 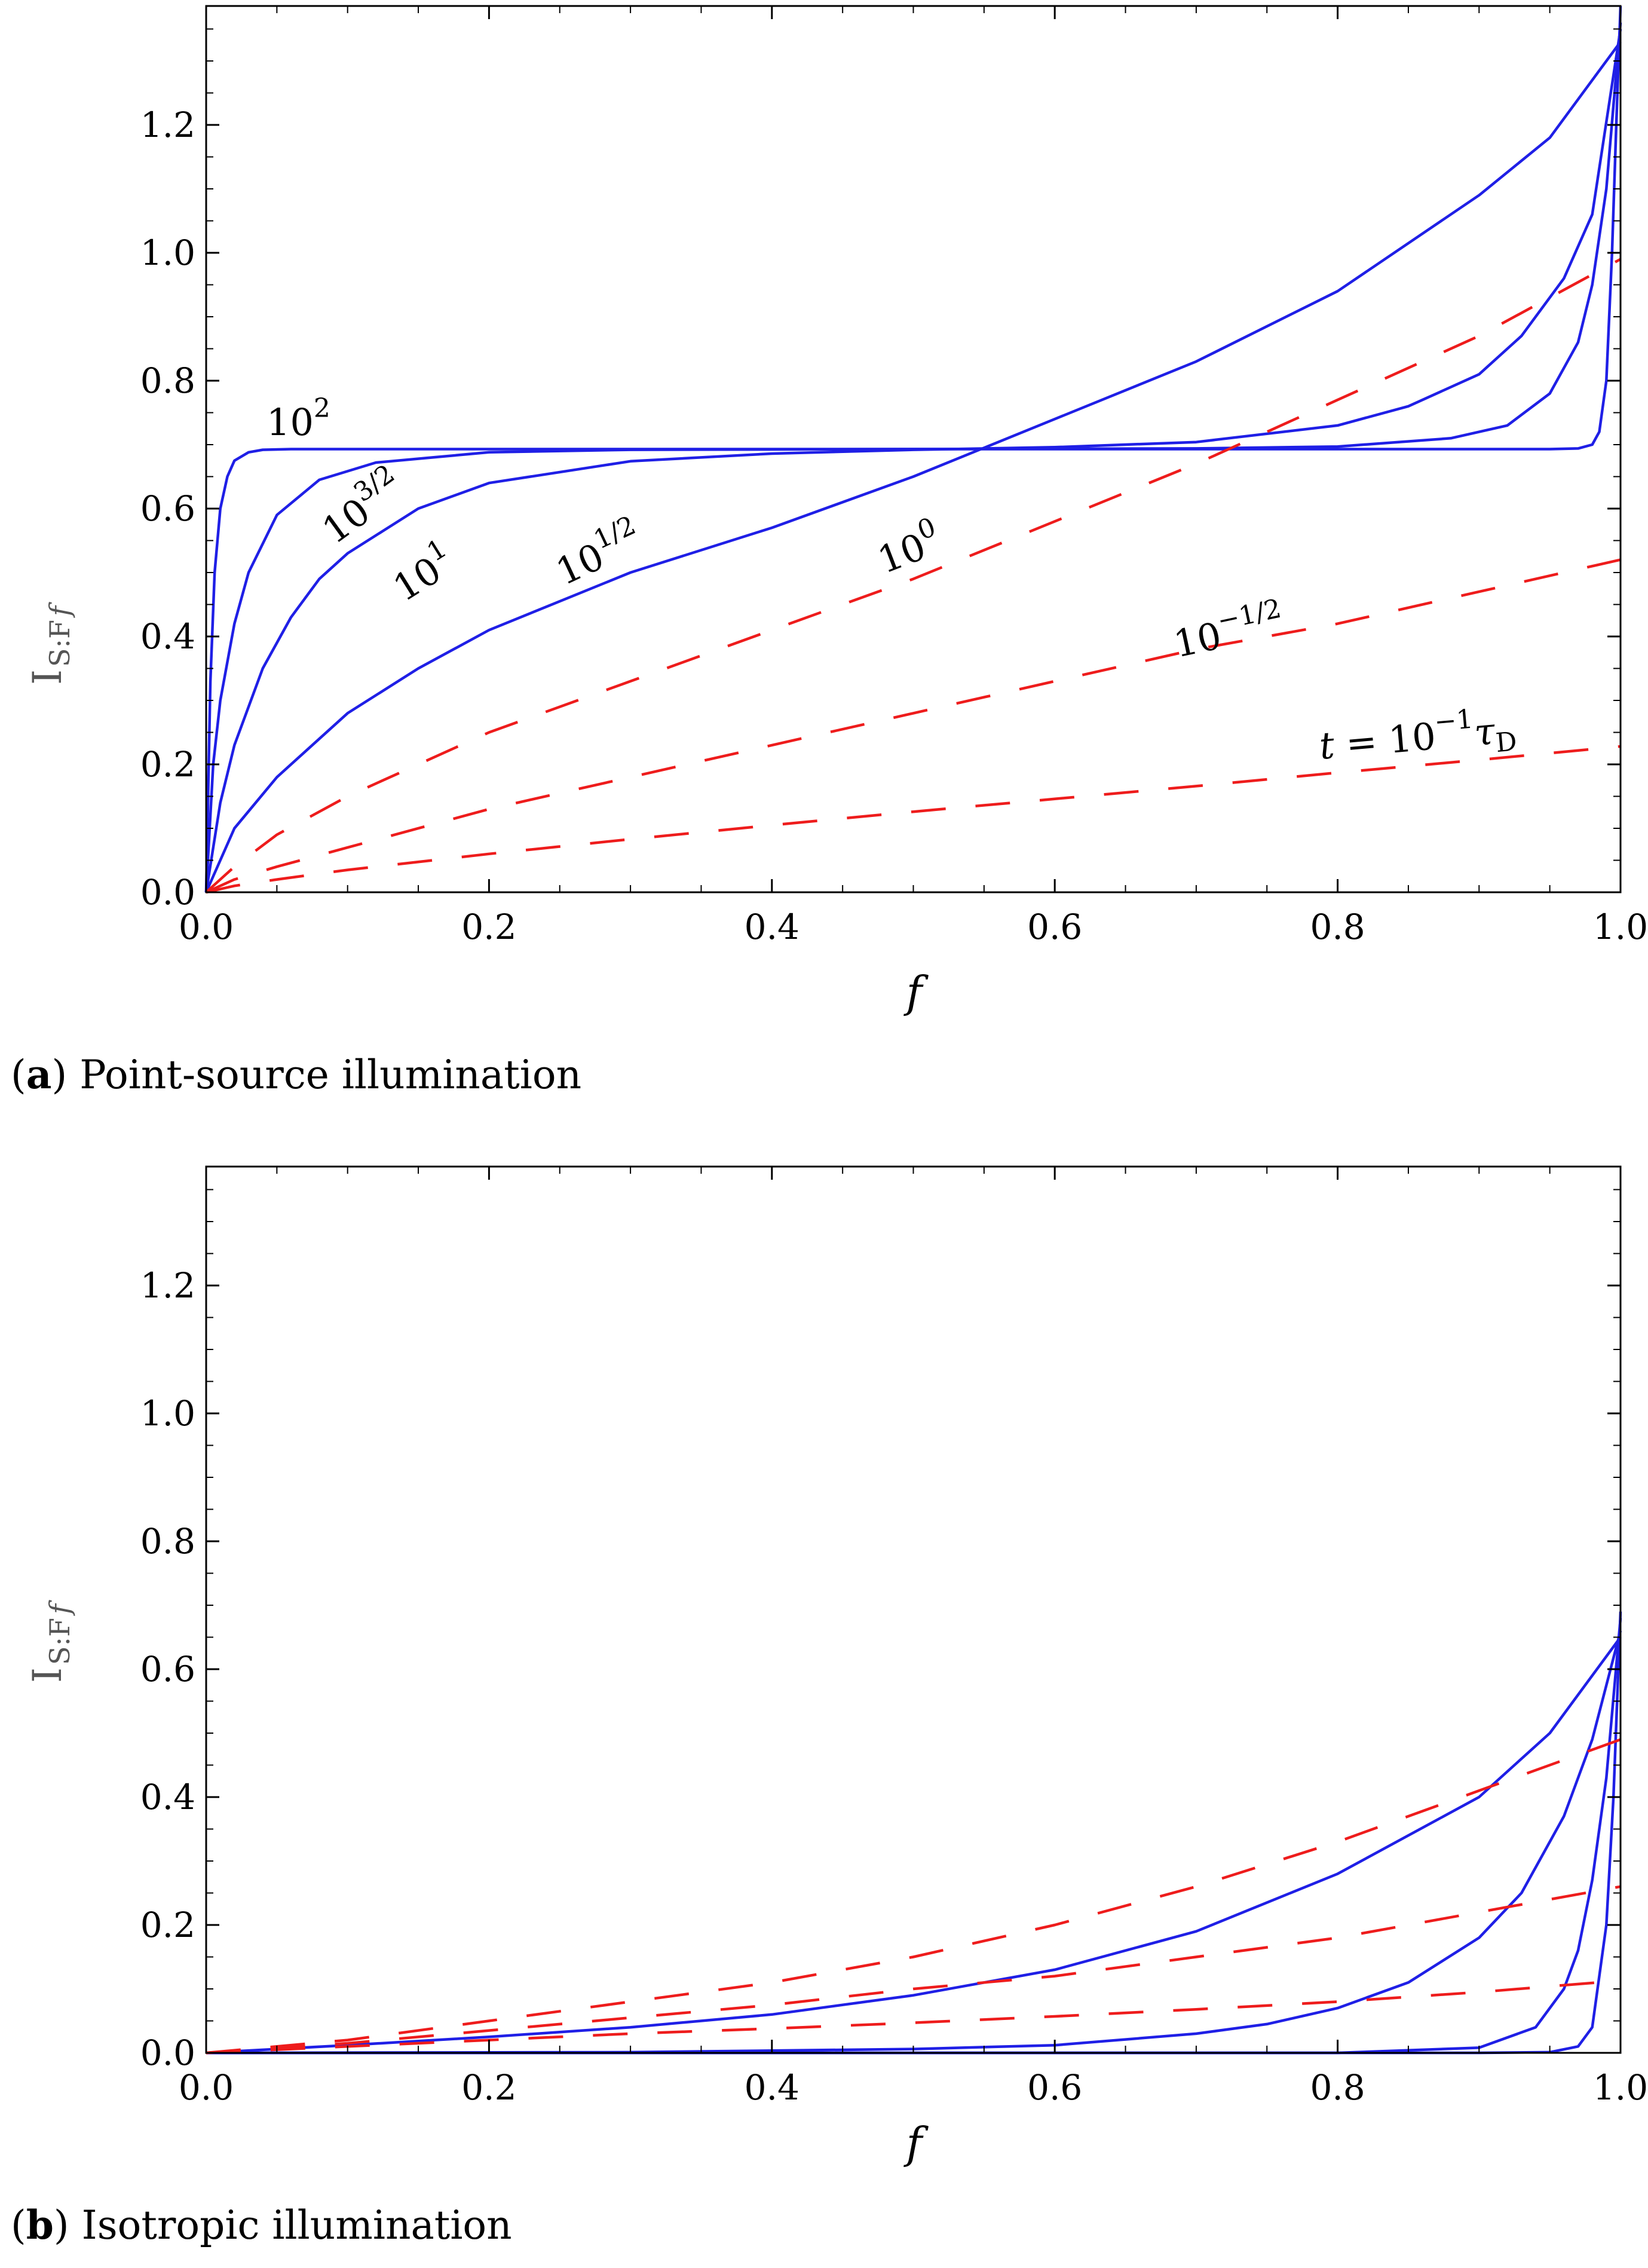 I want to click on caption-a: (a) Point-source illumination, so click(x=296, y=1074).